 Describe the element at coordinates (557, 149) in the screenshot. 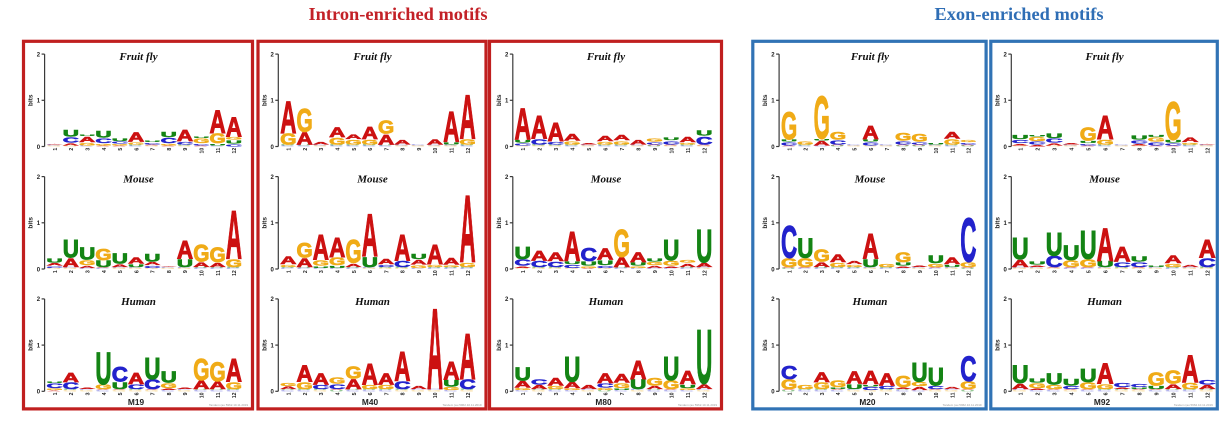

I see `svg-text: 3` at that location.